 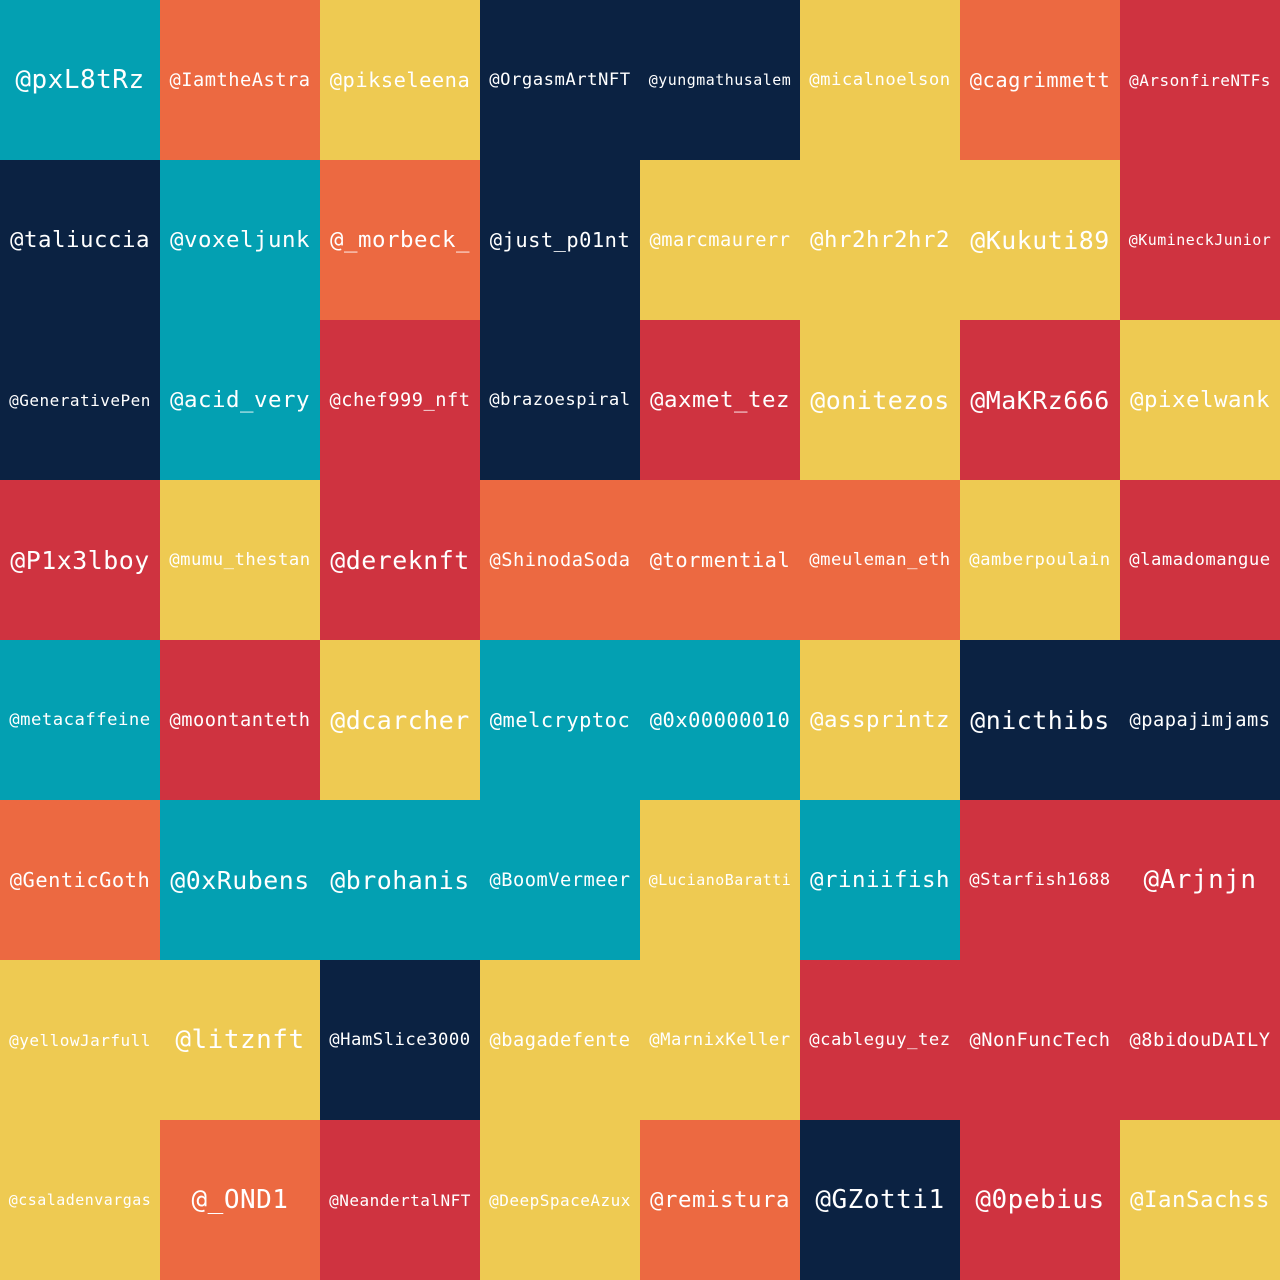 I want to click on handle-label: @NonFuncTech, so click(x=1040, y=1040).